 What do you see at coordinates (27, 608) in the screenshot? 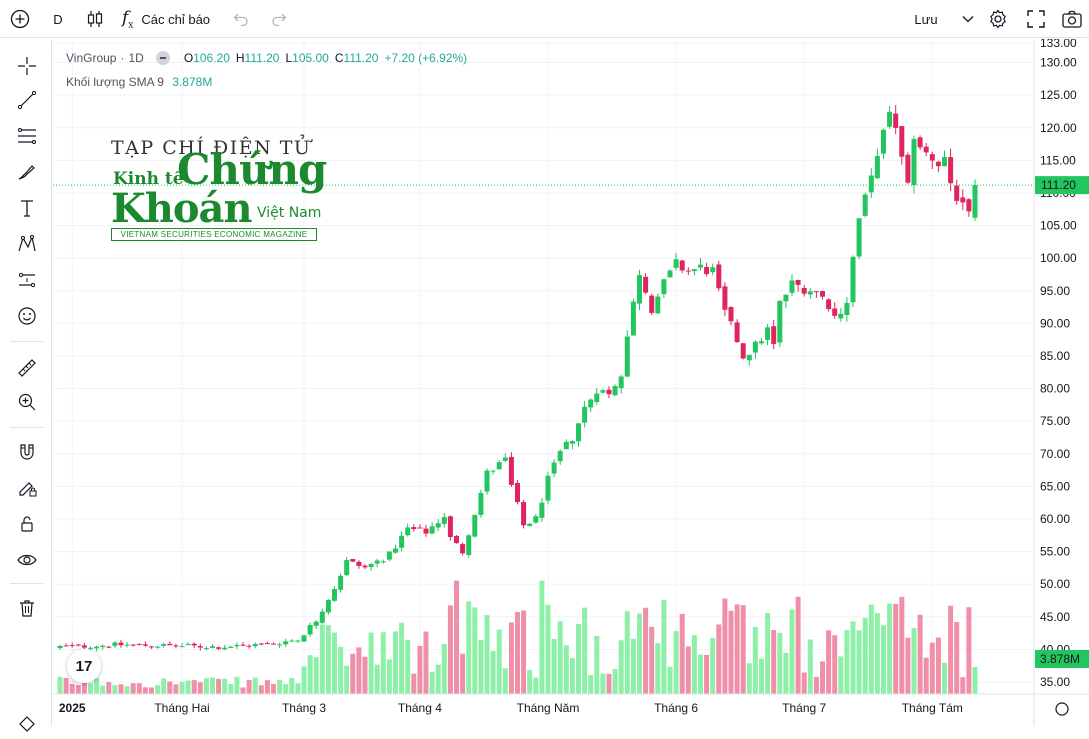
I see `trash-icon` at bounding box center [27, 608].